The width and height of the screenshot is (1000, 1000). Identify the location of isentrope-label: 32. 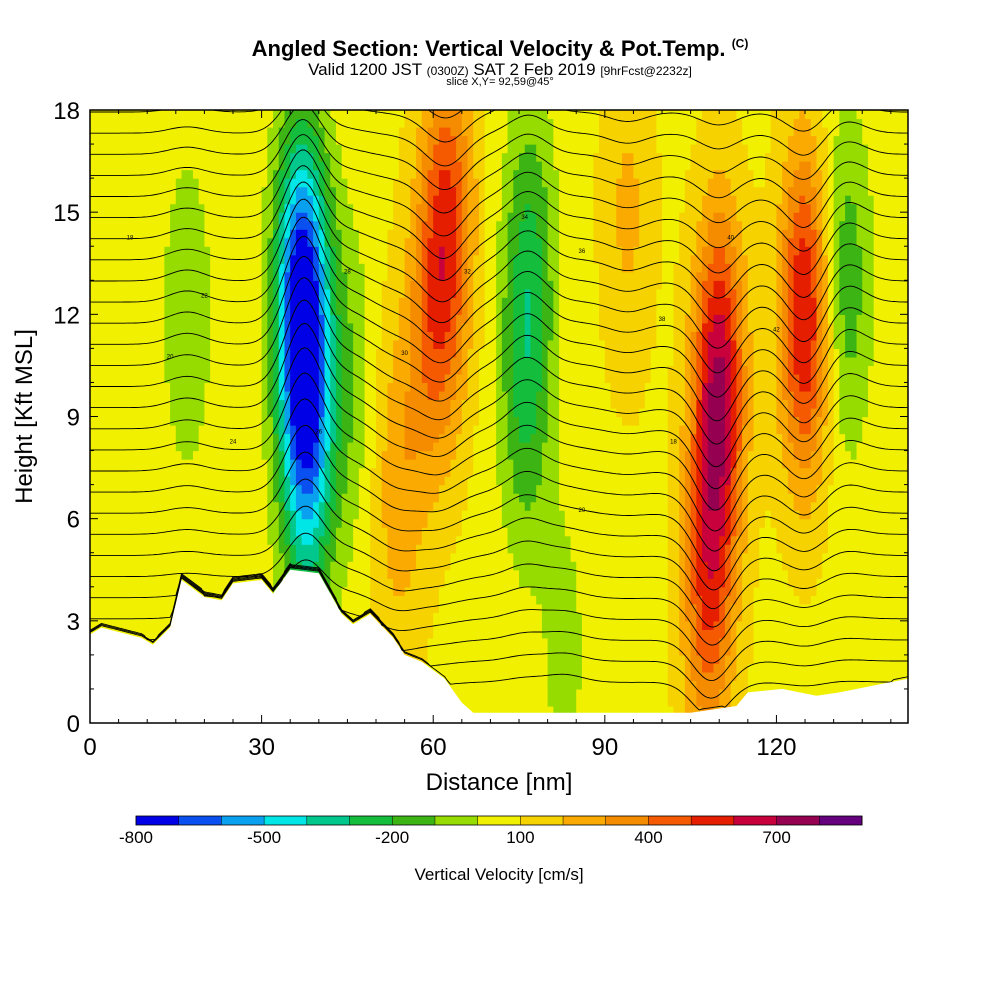
(467, 273).